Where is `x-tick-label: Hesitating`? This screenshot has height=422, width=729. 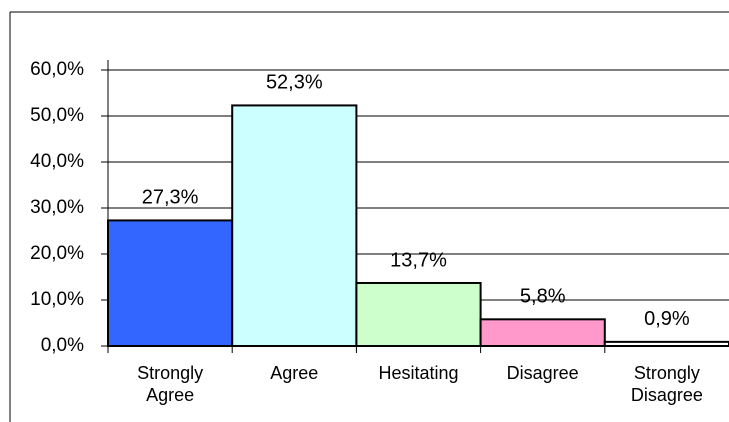
x-tick-label: Hesitating is located at coordinates (418, 373).